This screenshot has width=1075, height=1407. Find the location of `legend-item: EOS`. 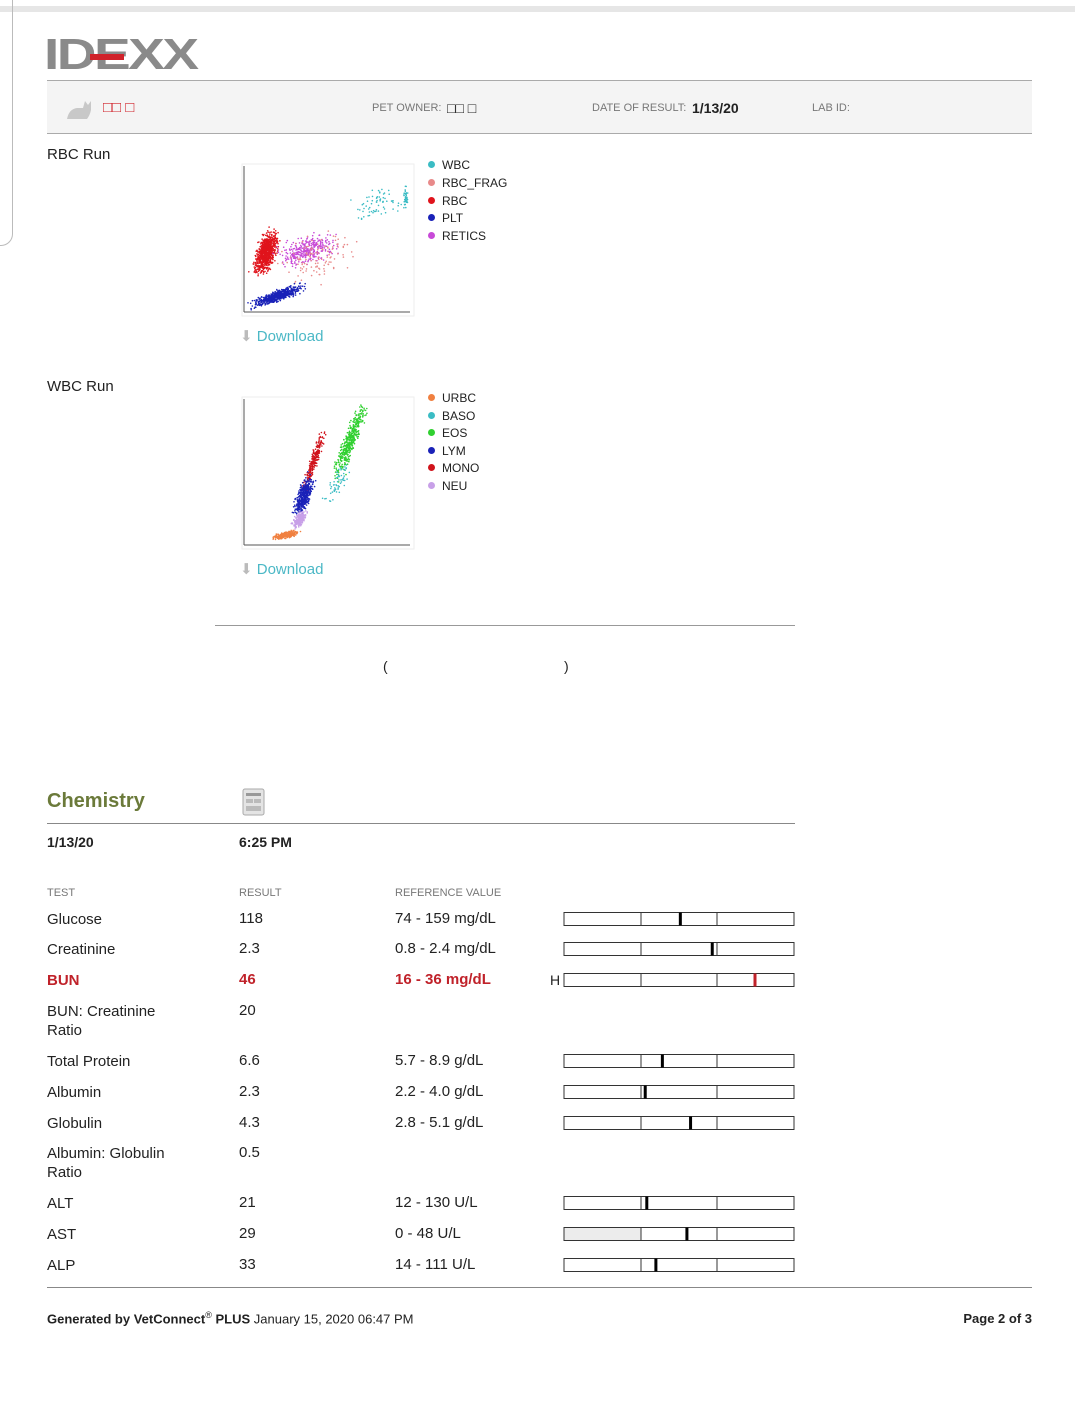

legend-item: EOS is located at coordinates (447, 433).